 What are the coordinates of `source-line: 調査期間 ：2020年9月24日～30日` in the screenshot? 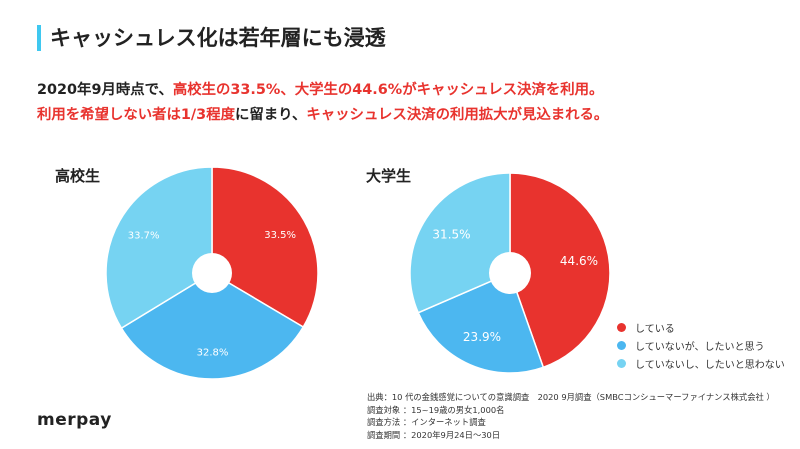 It's located at (434, 434).